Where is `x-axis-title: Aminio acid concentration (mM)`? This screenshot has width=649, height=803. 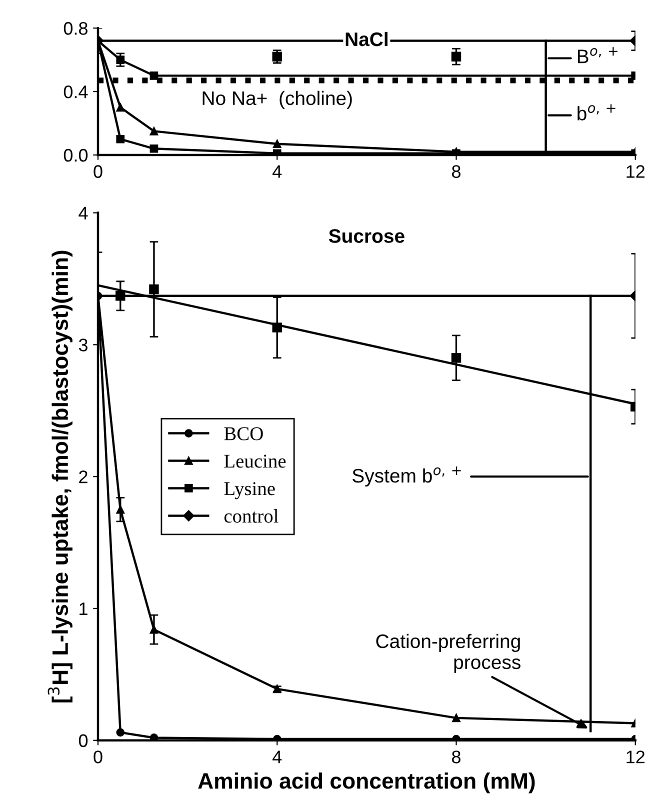
x-axis-title: Aminio acid concentration (mM) is located at coordinates (366, 783).